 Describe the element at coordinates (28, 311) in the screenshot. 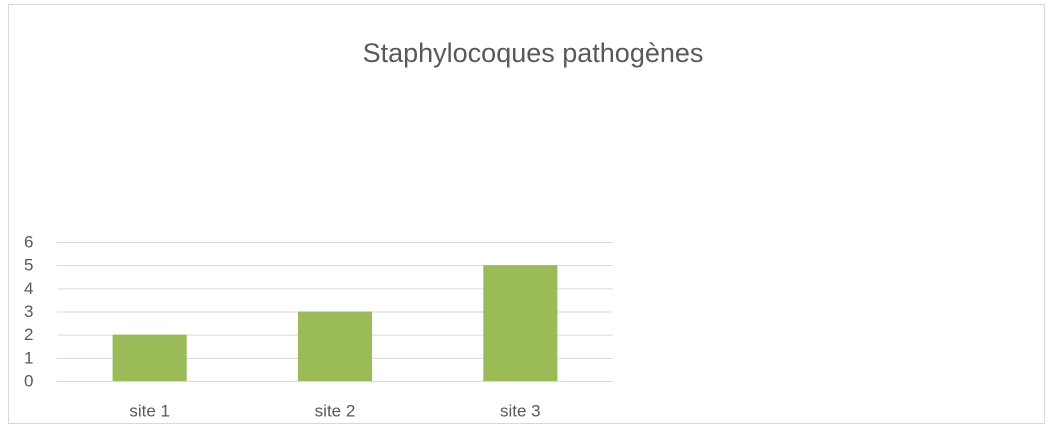

I see `y-tick-label: 3` at that location.